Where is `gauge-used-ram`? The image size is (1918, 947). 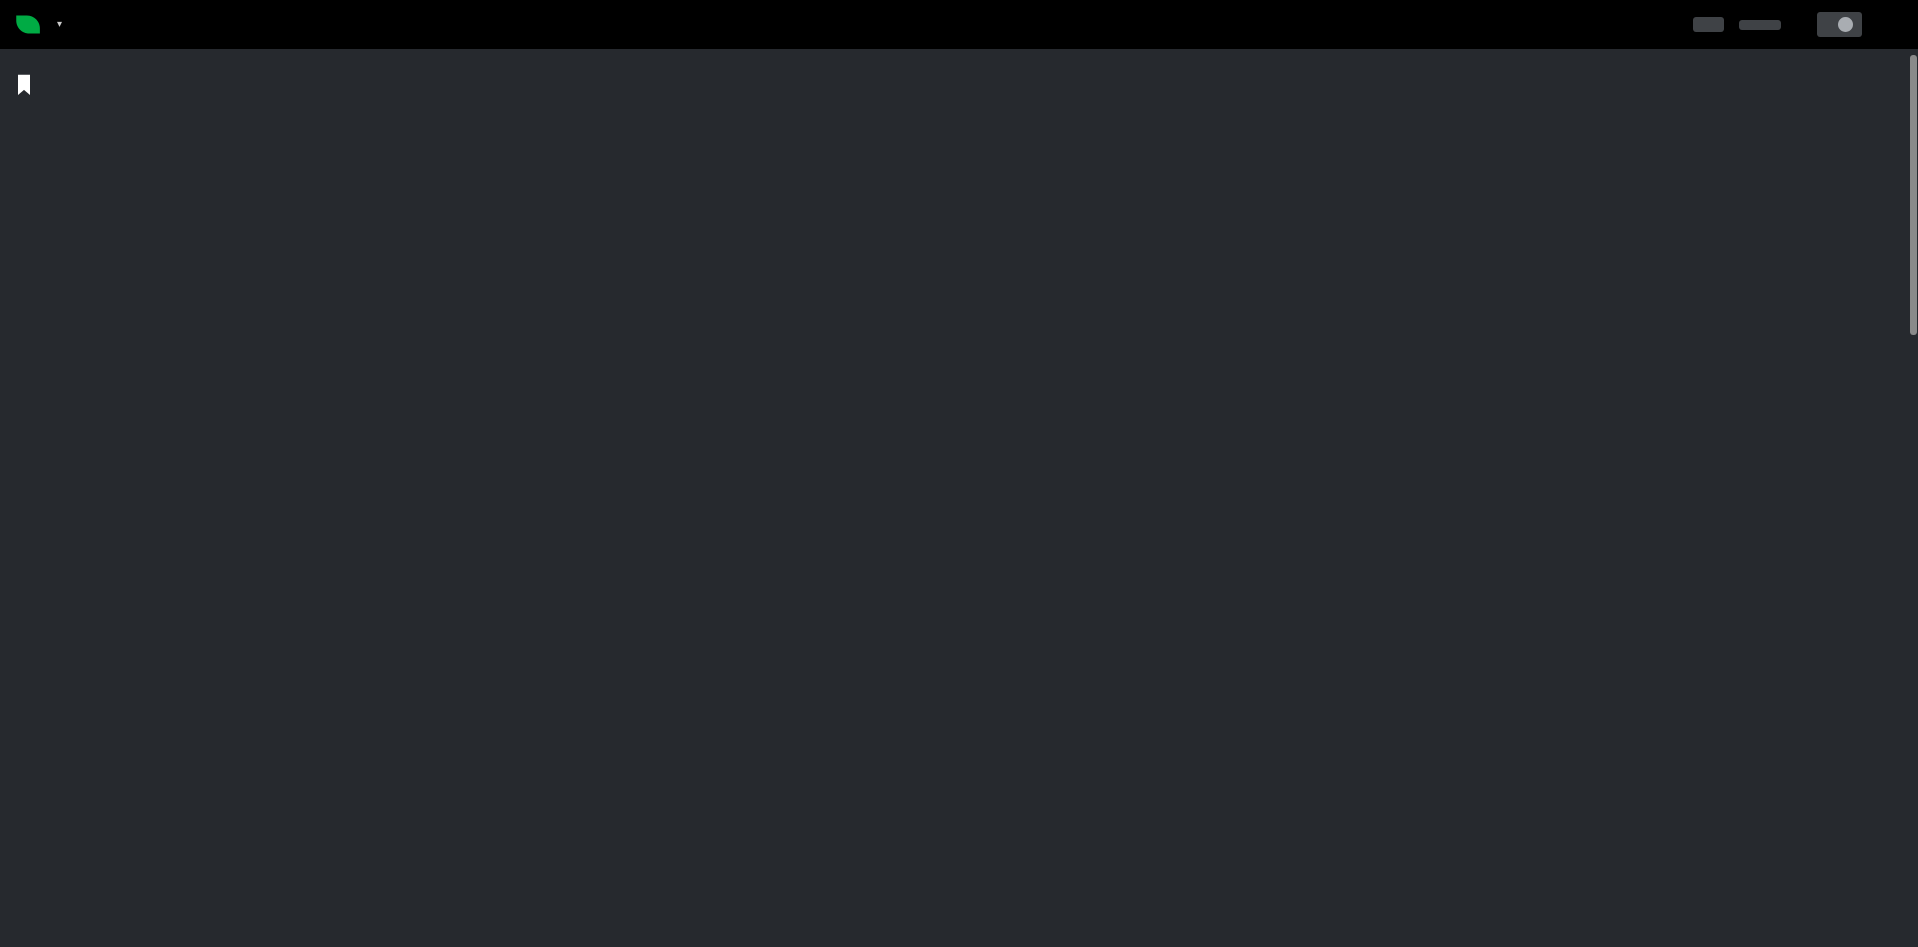 gauge-used-ram is located at coordinates (1398, 239).